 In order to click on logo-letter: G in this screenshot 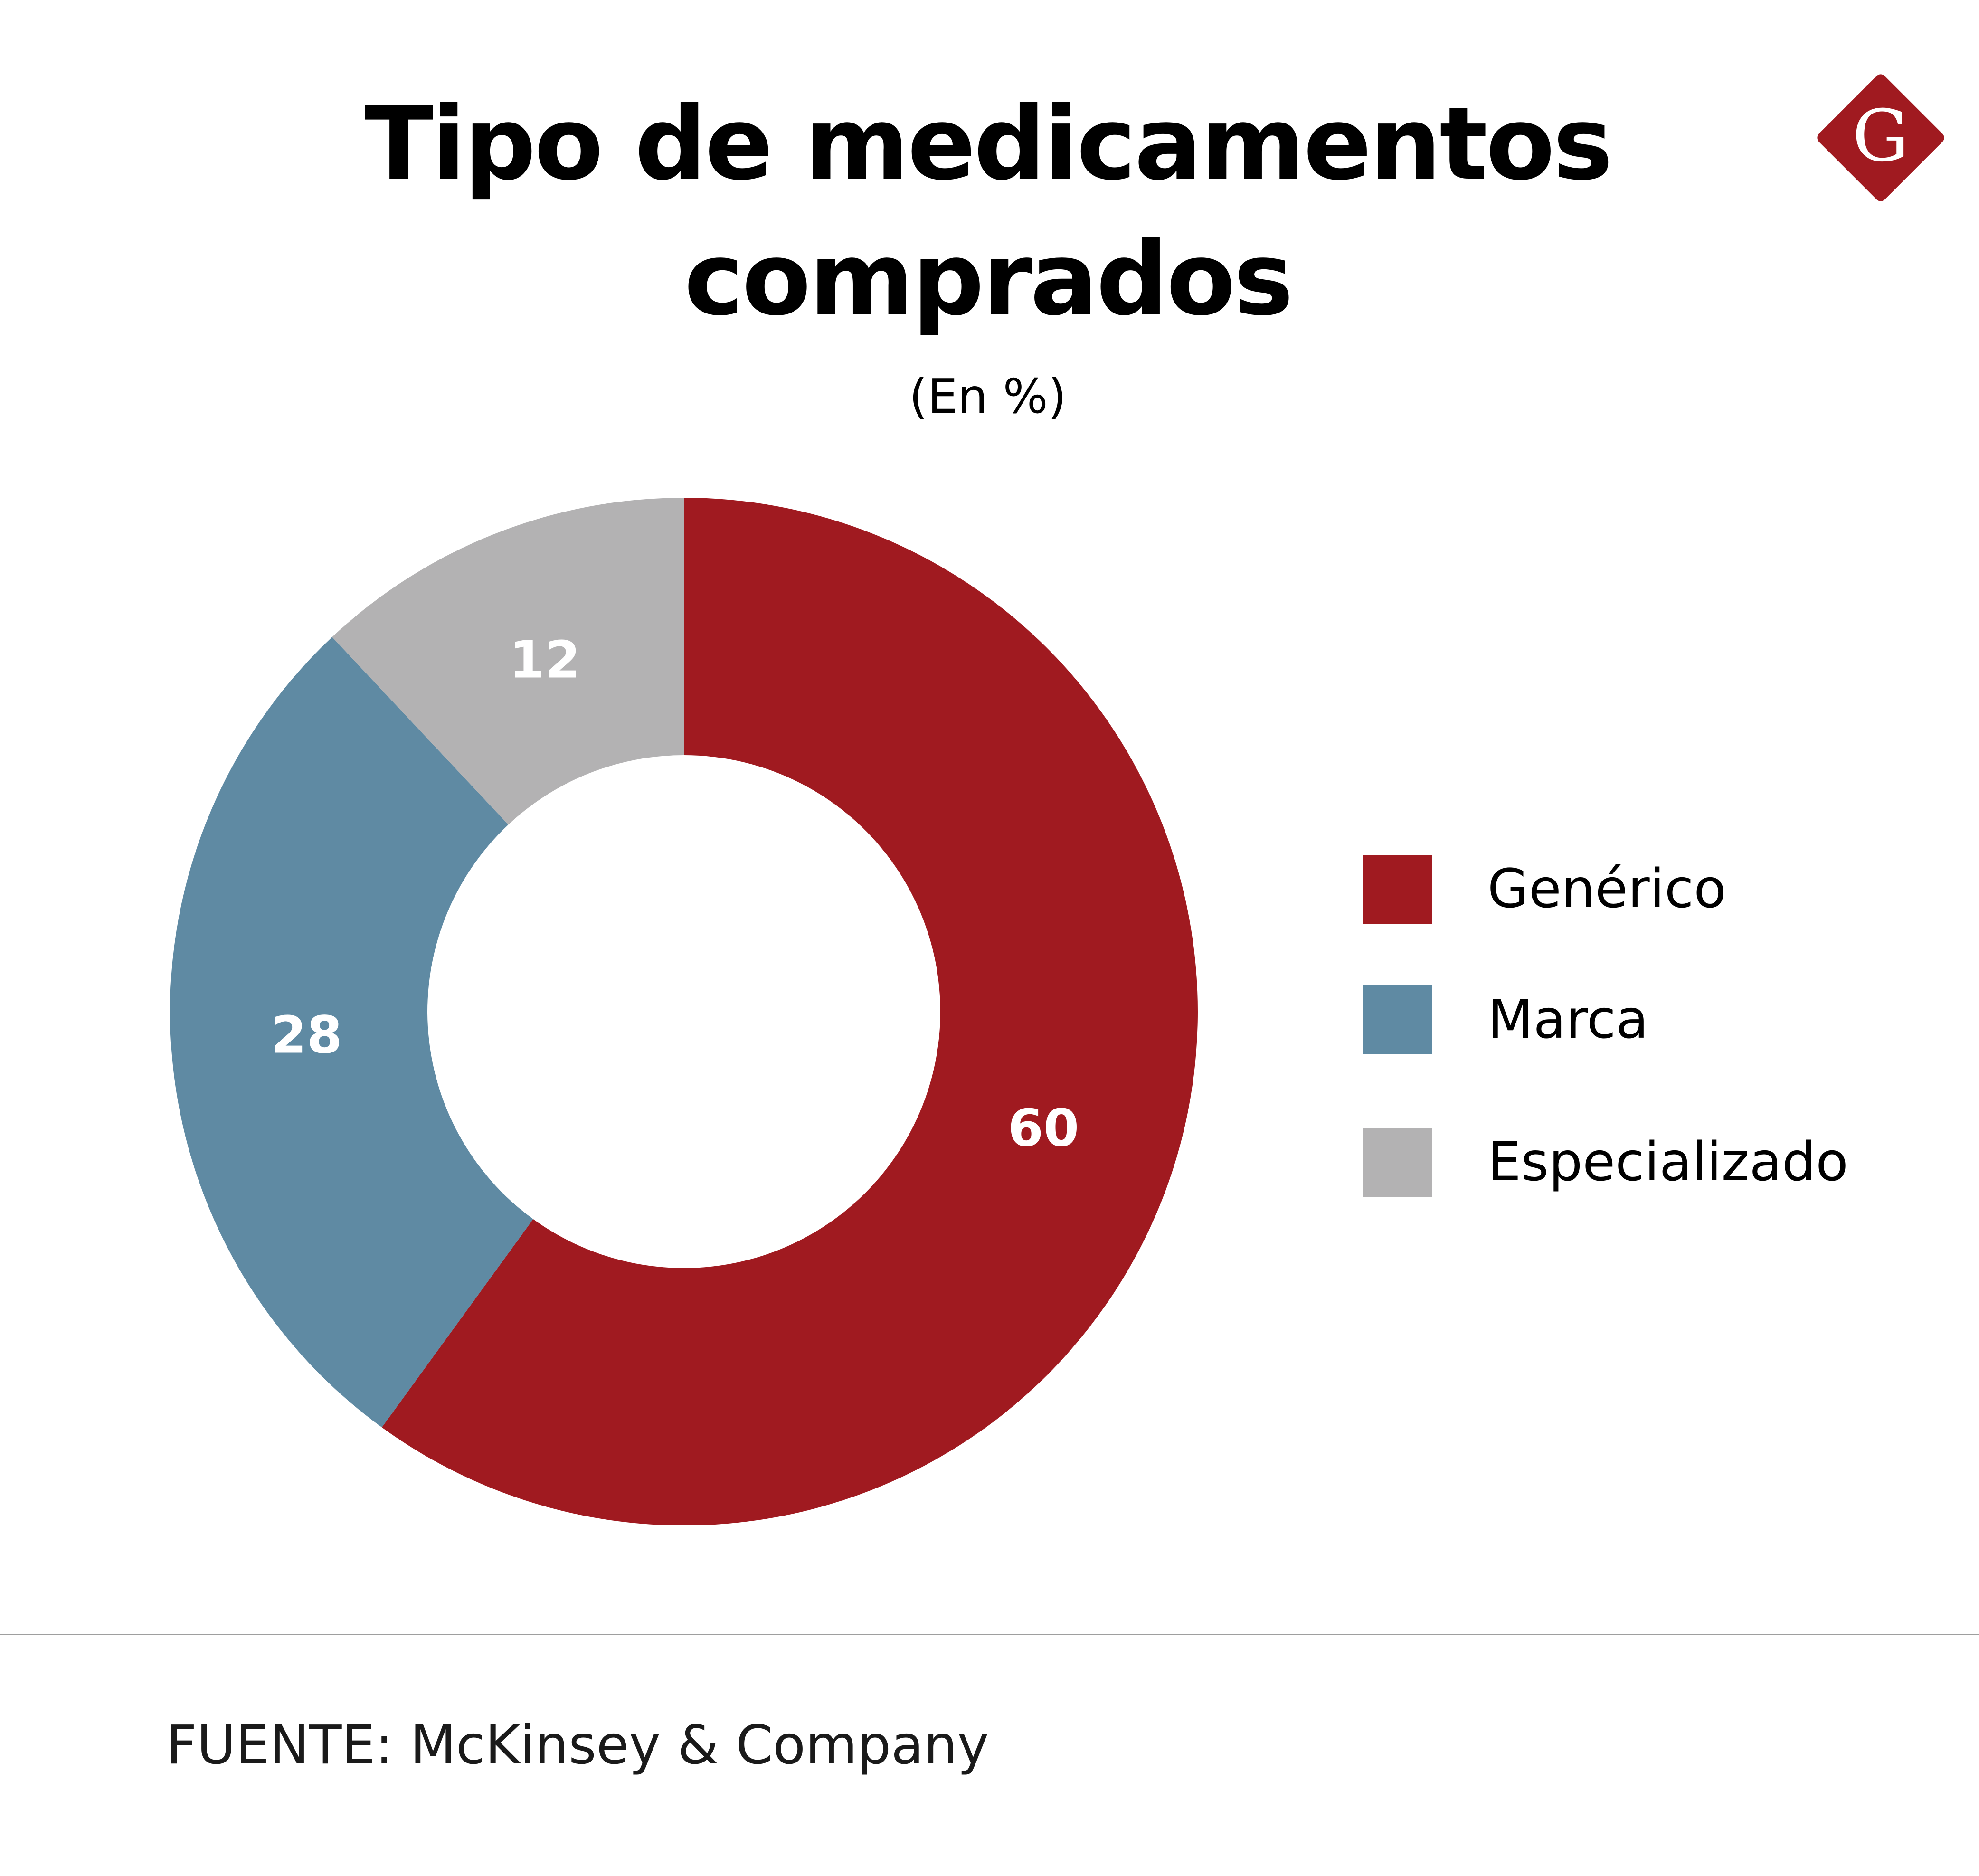, I will do `click(1880, 136)`.